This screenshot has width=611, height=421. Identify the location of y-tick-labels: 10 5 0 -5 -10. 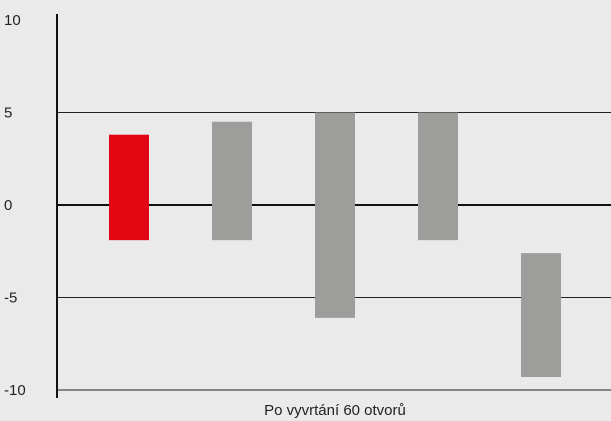
(15, 205).